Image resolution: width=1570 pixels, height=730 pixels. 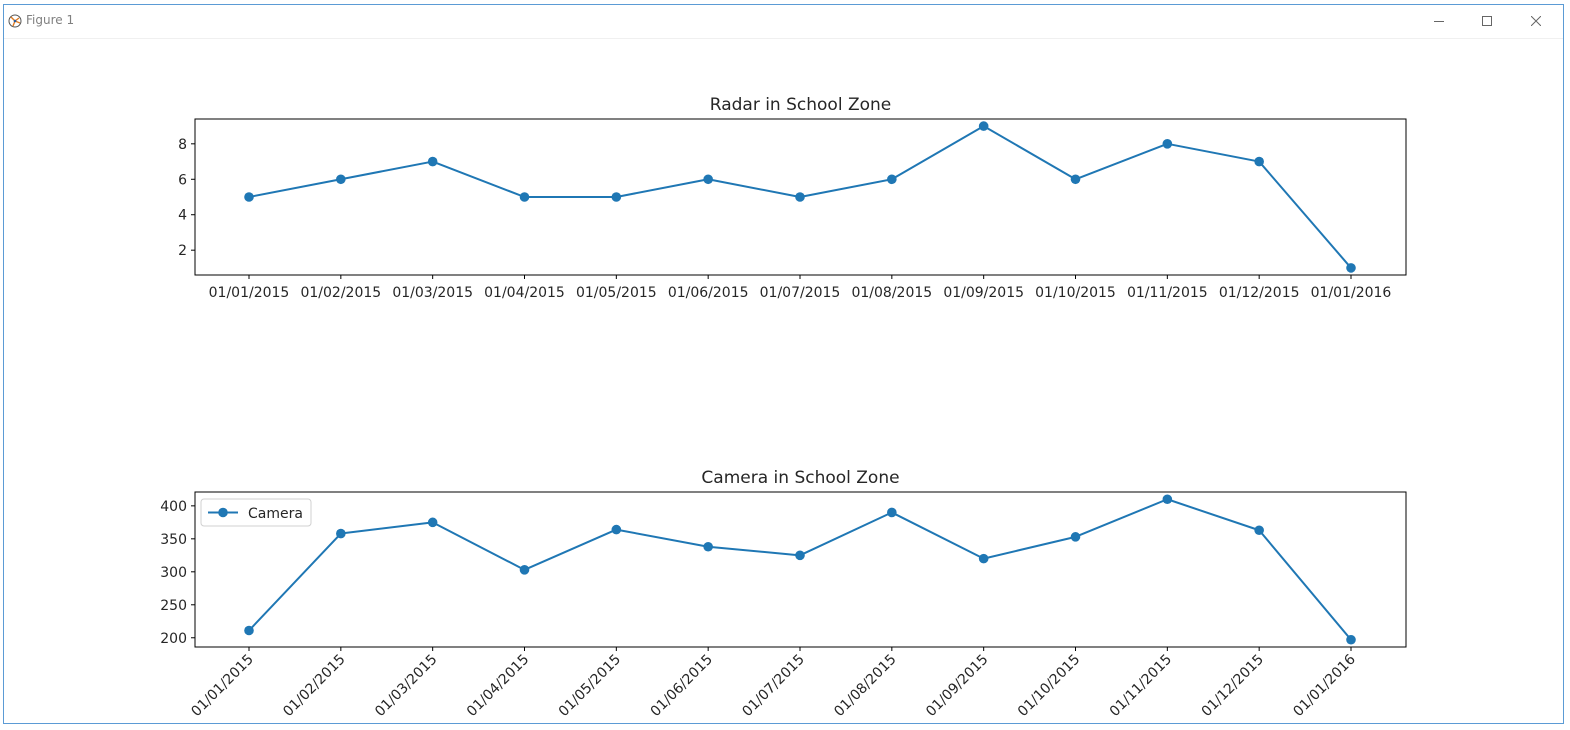 I want to click on minimize-icon, so click(x=1439, y=21).